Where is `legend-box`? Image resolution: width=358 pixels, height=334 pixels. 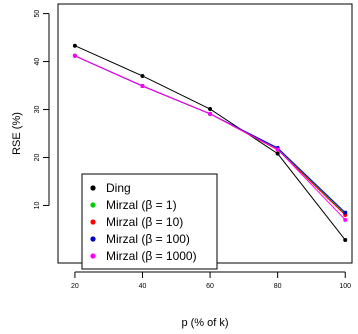 legend-box is located at coordinates (149, 221).